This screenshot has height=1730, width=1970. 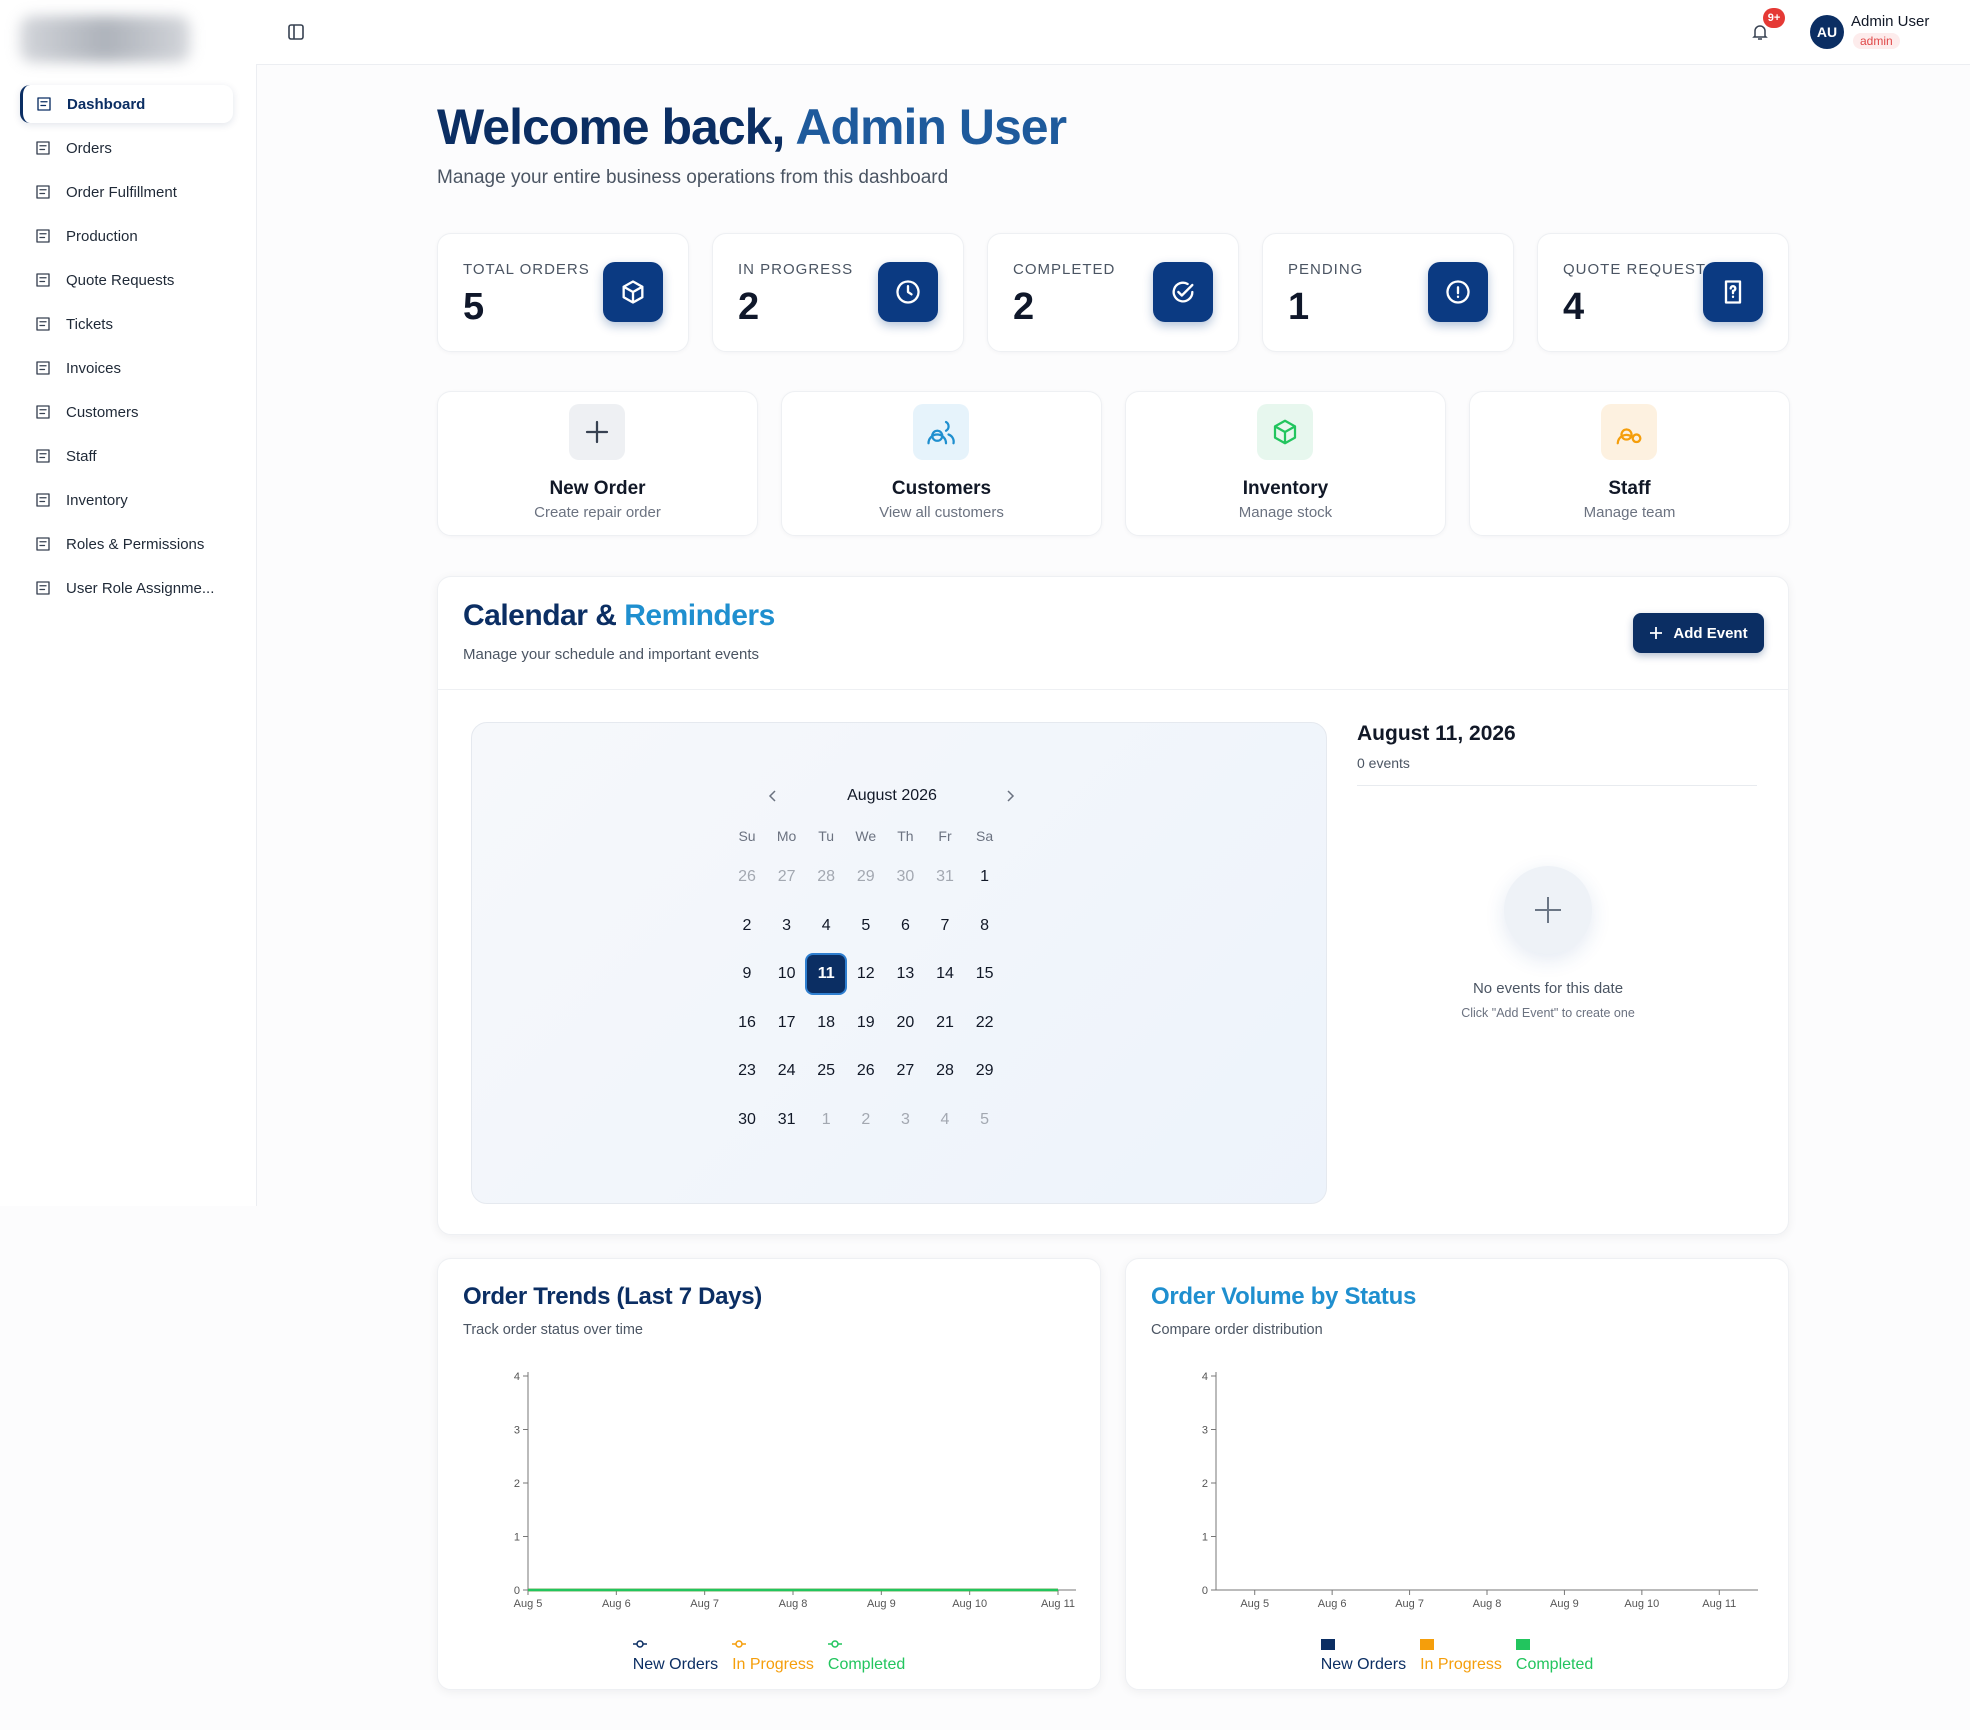 I want to click on calendar-day: 17, so click(x=786, y=1022).